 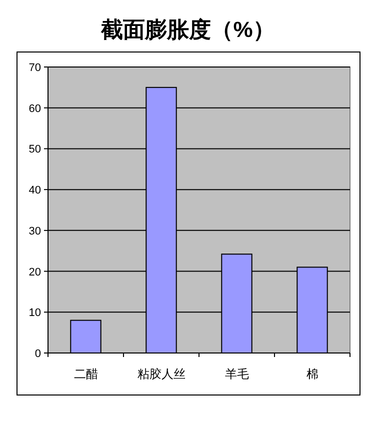 I want to click on y-tick-label: 40, so click(x=34, y=190).